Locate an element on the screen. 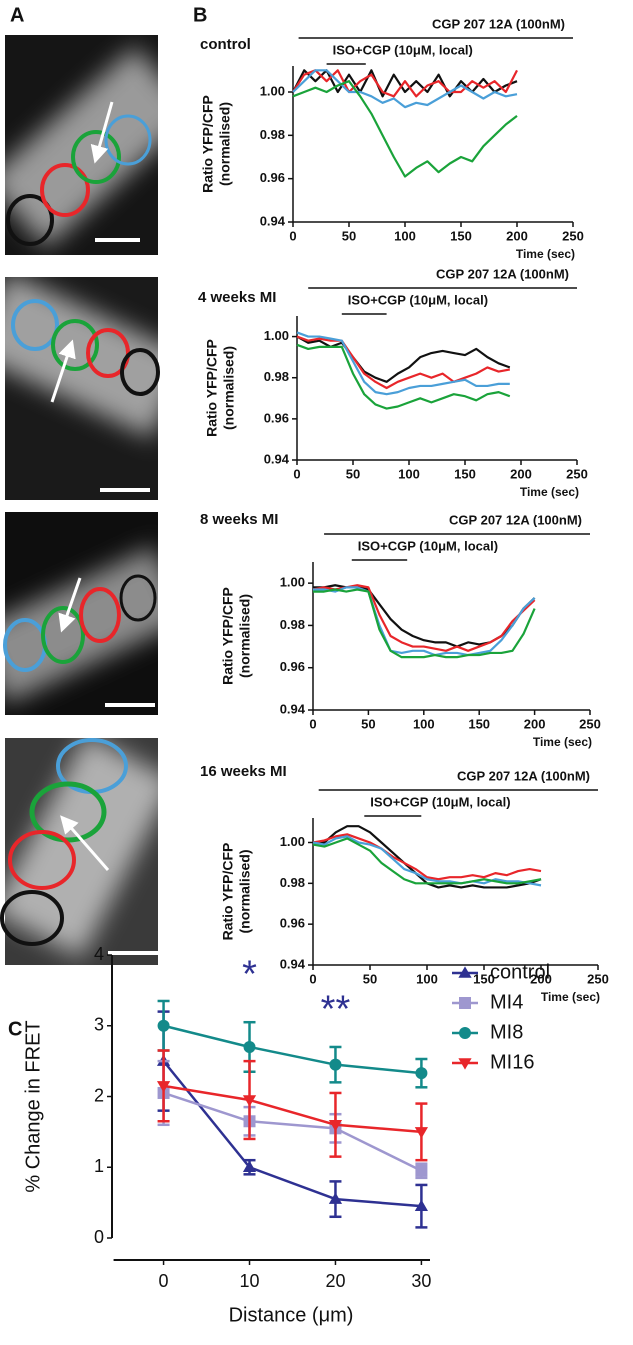  y-tick-label: 1 is located at coordinates (99, 1166).